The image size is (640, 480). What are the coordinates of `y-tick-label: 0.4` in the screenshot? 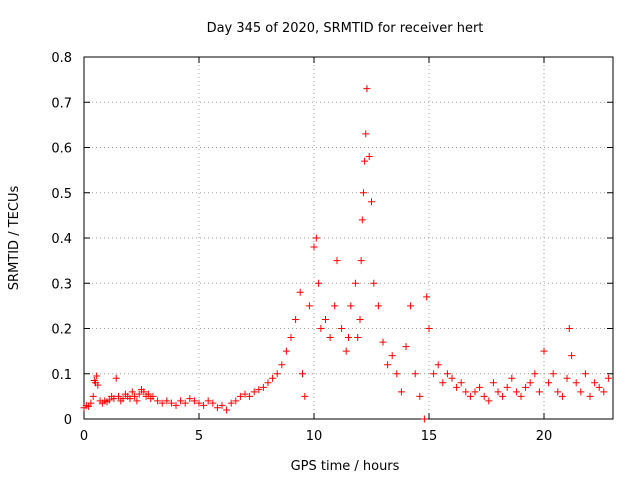 It's located at (61, 239).